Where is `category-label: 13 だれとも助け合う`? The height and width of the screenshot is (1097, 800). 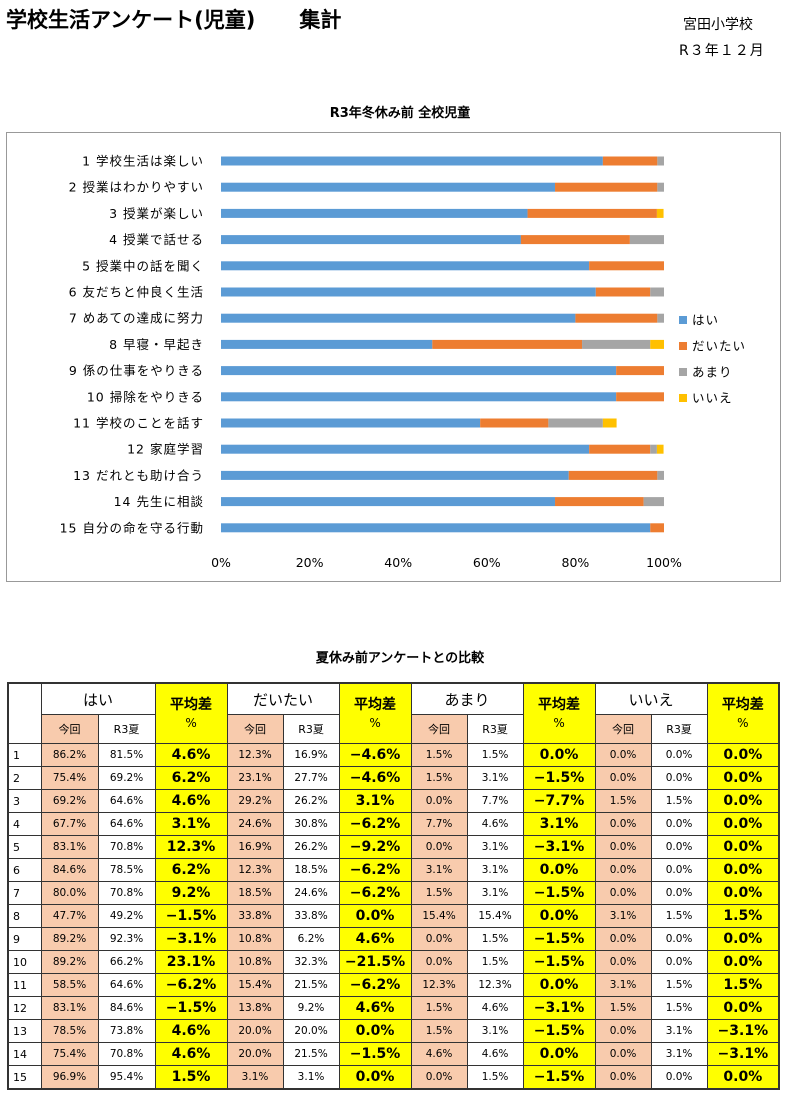 category-label: 13 だれとも助け合う is located at coordinates (138, 475).